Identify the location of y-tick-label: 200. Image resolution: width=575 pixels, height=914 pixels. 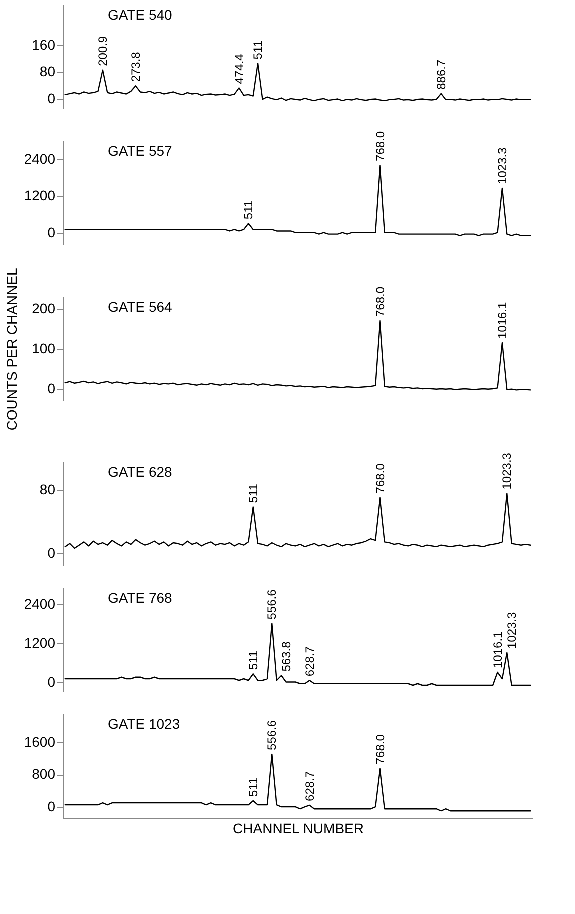
(44, 308).